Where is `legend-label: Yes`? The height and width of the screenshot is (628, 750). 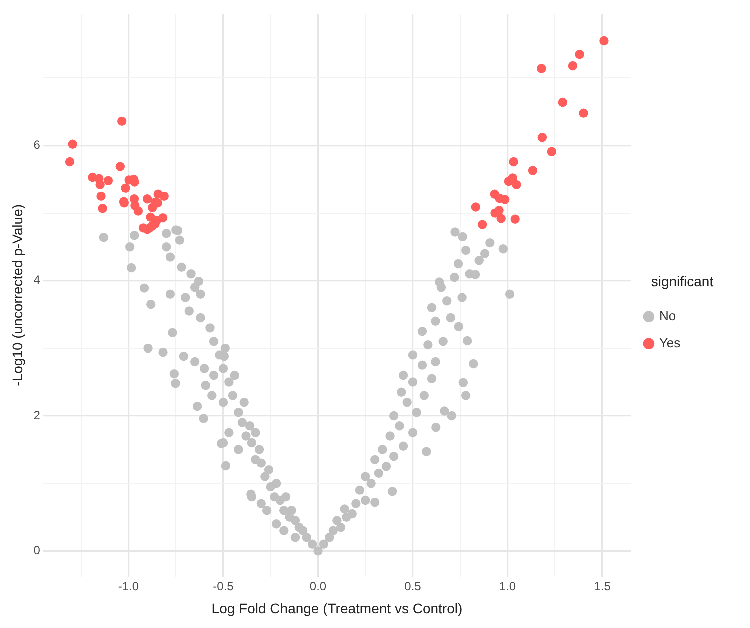
legend-label: Yes is located at coordinates (691, 342).